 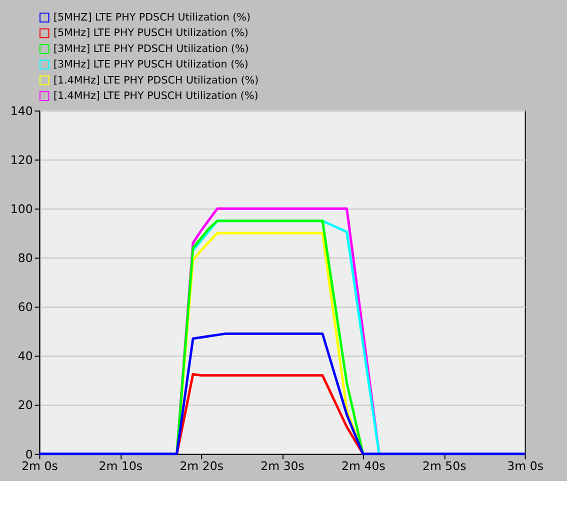 What do you see at coordinates (202, 466) in the screenshot?
I see `x-tick-label: 2m 20s` at bounding box center [202, 466].